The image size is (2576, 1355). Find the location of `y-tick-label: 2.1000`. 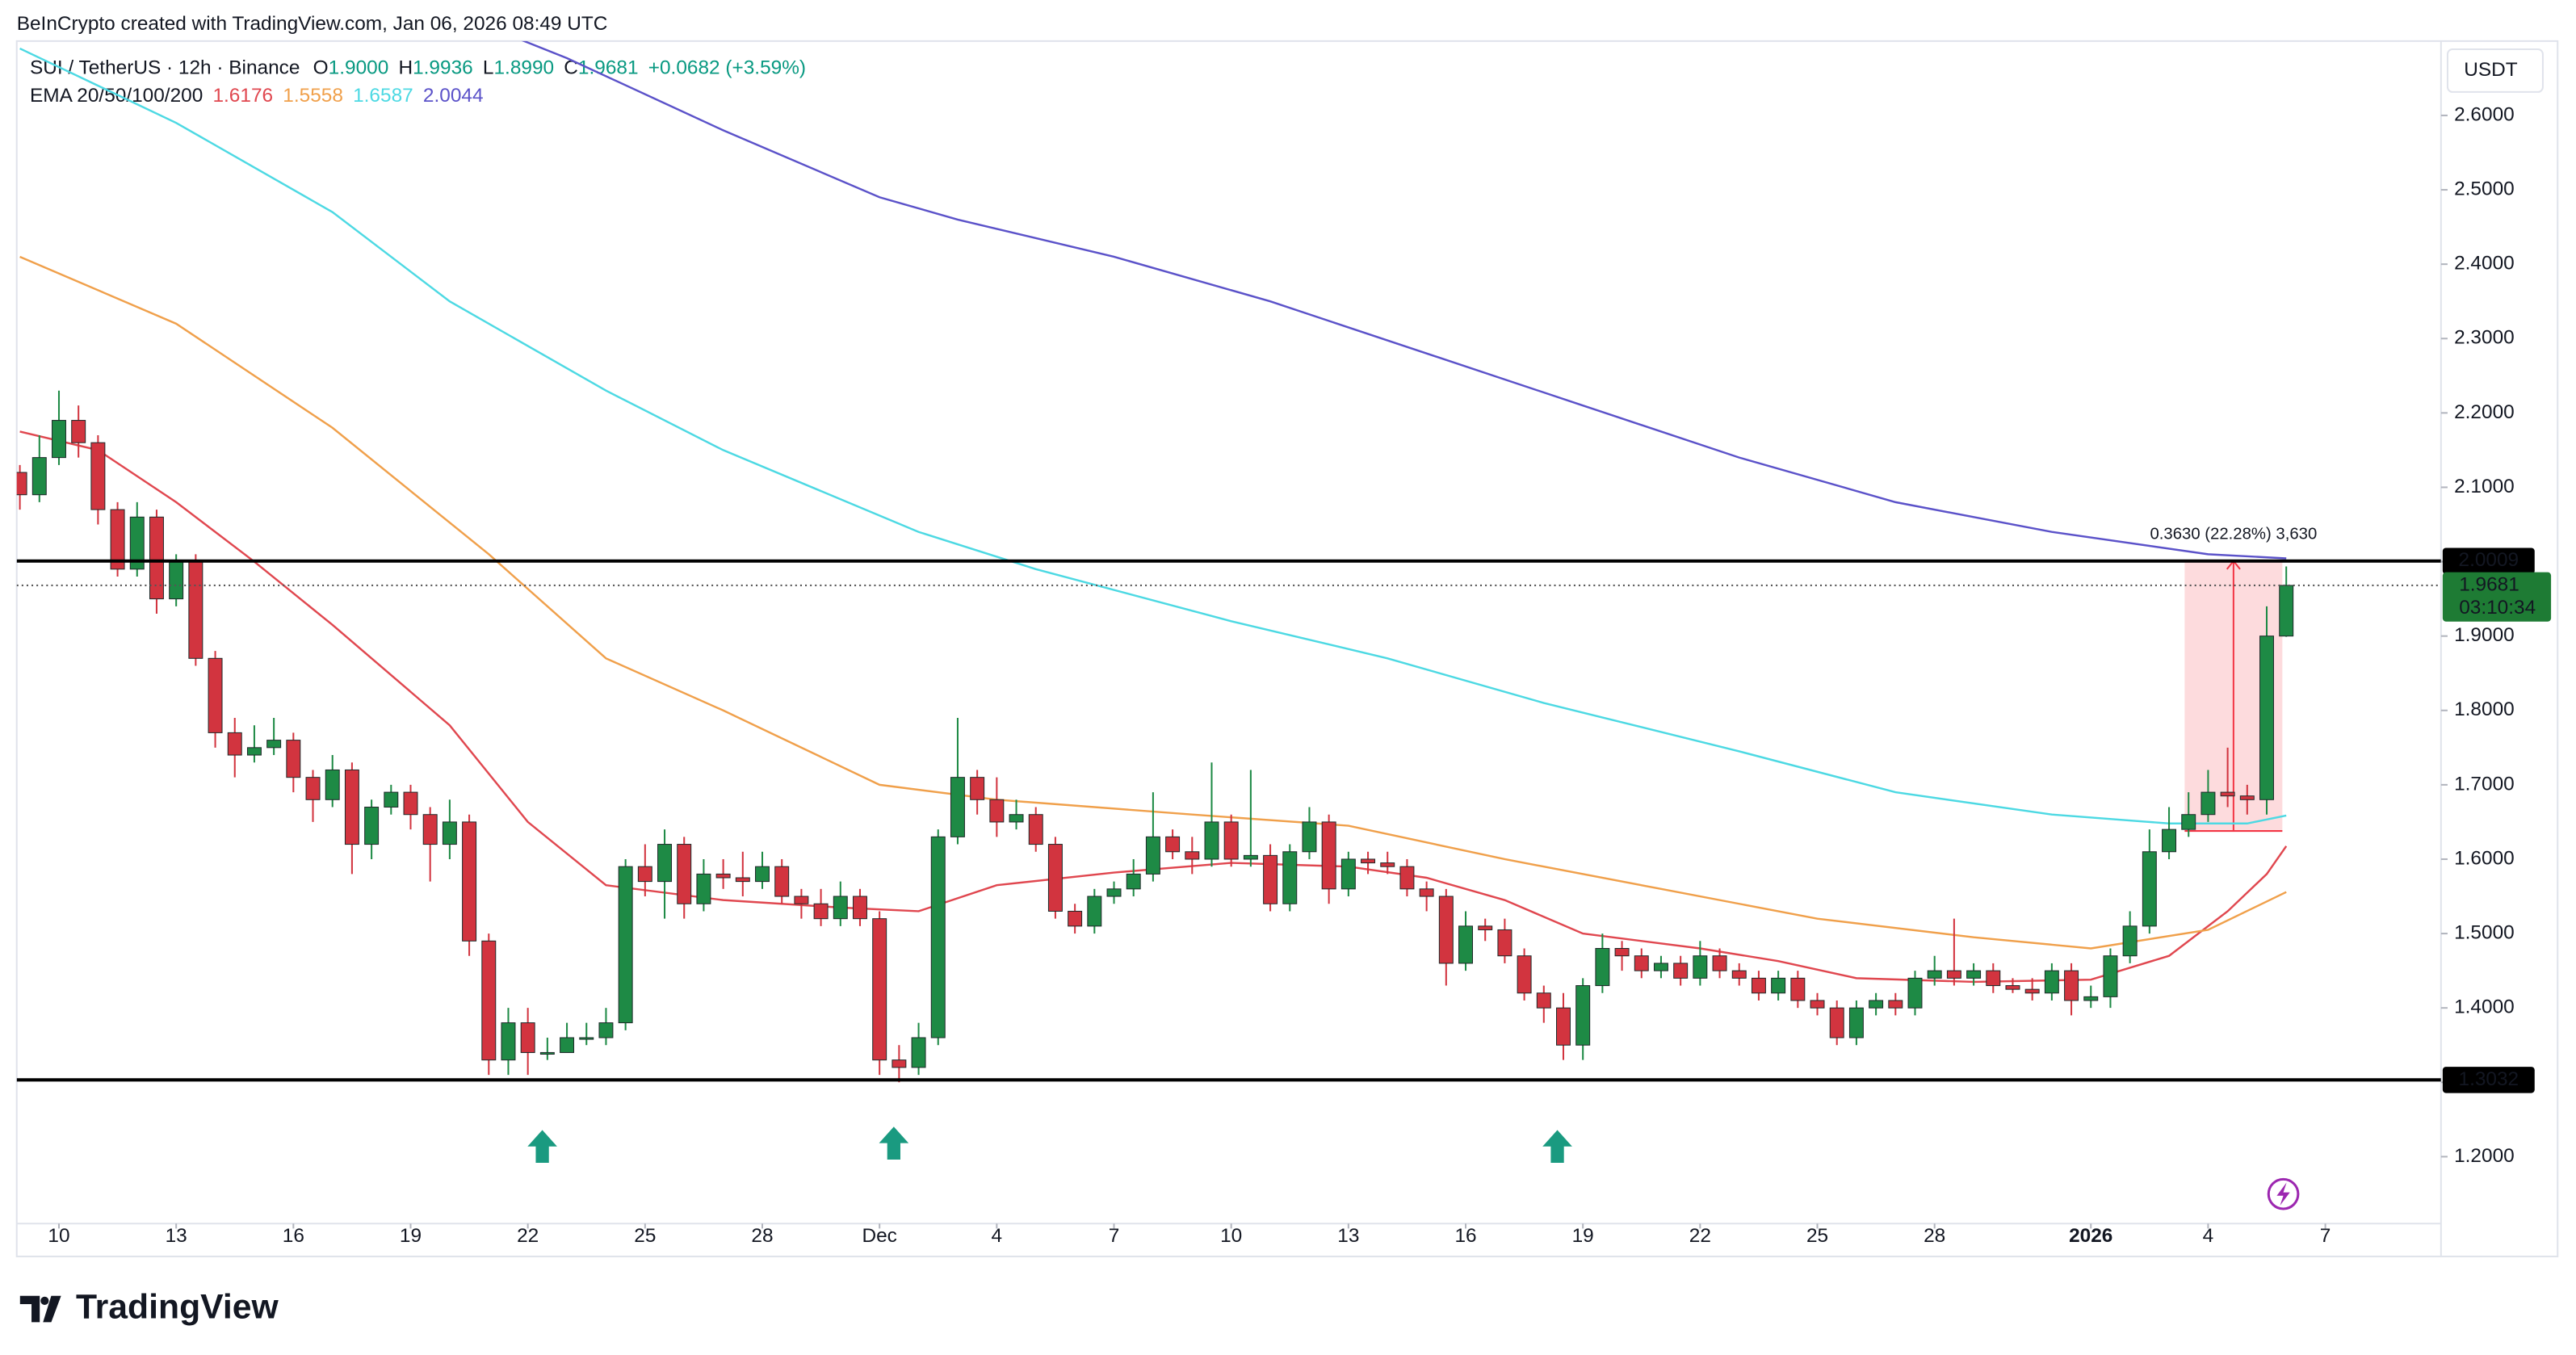

y-tick-label: 2.1000 is located at coordinates (2484, 486).